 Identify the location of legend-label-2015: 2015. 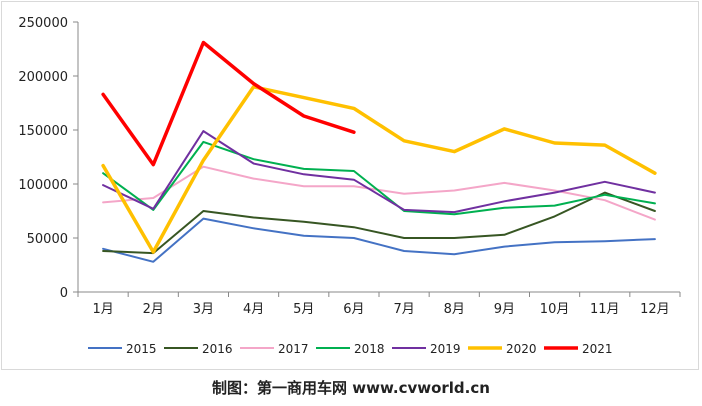
(141, 349).